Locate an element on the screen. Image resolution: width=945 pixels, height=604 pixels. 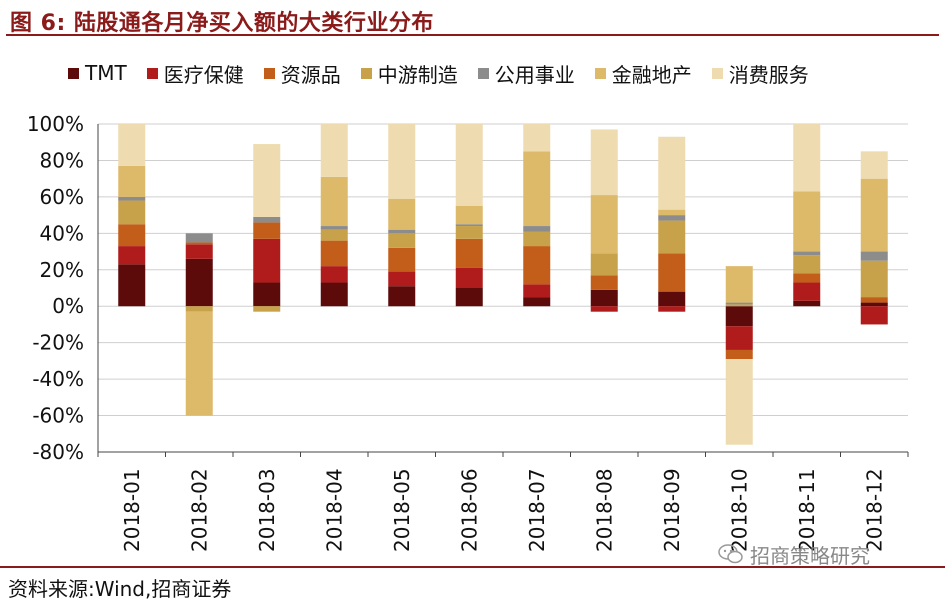
y-tick-label: -60% is located at coordinates (58, 416).